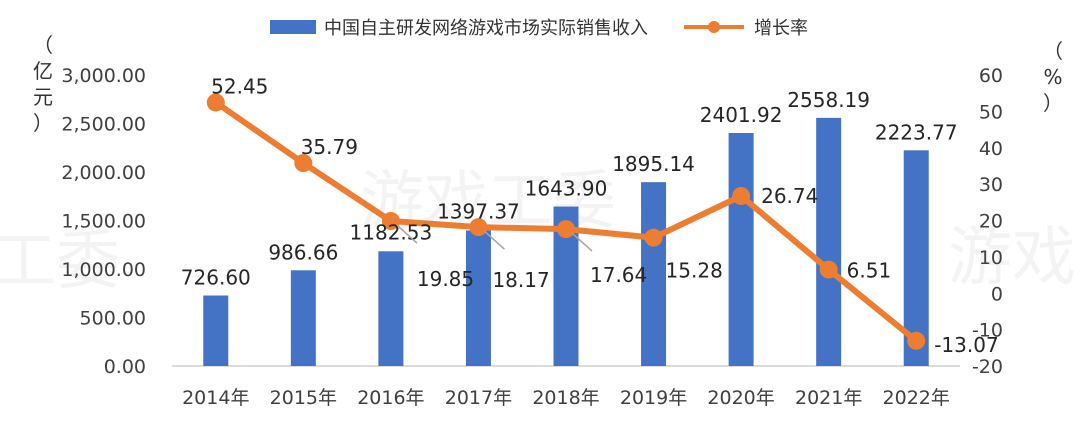  What do you see at coordinates (216, 278) in the screenshot?
I see `bar-value-label: 726.60` at bounding box center [216, 278].